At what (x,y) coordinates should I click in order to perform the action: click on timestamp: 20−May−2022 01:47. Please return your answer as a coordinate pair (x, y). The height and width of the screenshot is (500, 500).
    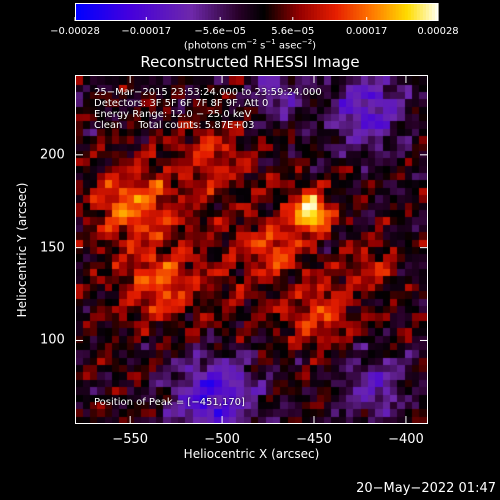
    Looking at the image, I should click on (426, 488).